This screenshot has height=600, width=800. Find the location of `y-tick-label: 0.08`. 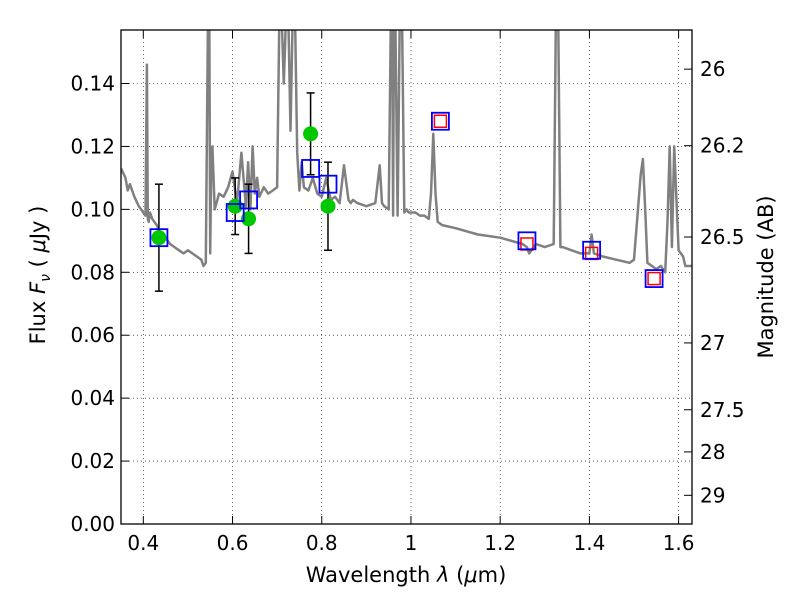

y-tick-label: 0.08 is located at coordinates (92, 272).